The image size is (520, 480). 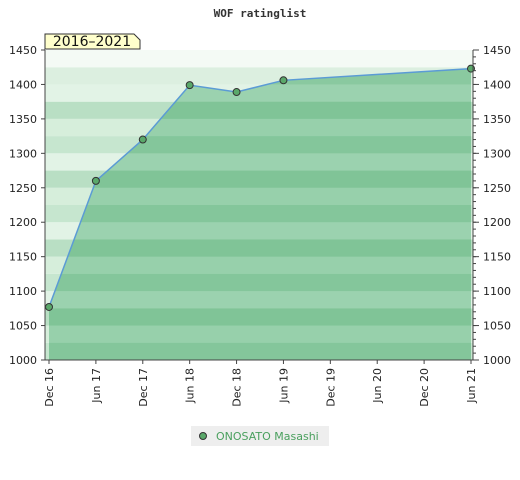 What do you see at coordinates (23, 50) in the screenshot?
I see `y-tick-label: 1450` at bounding box center [23, 50].